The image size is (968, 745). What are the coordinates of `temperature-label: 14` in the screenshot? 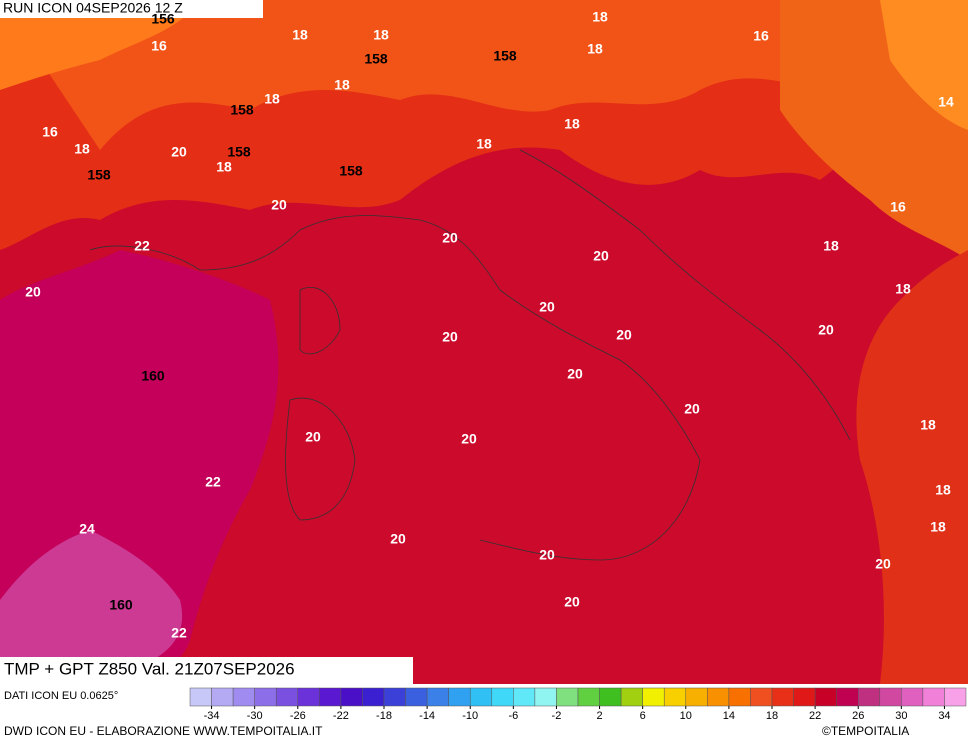 It's located at (946, 102).